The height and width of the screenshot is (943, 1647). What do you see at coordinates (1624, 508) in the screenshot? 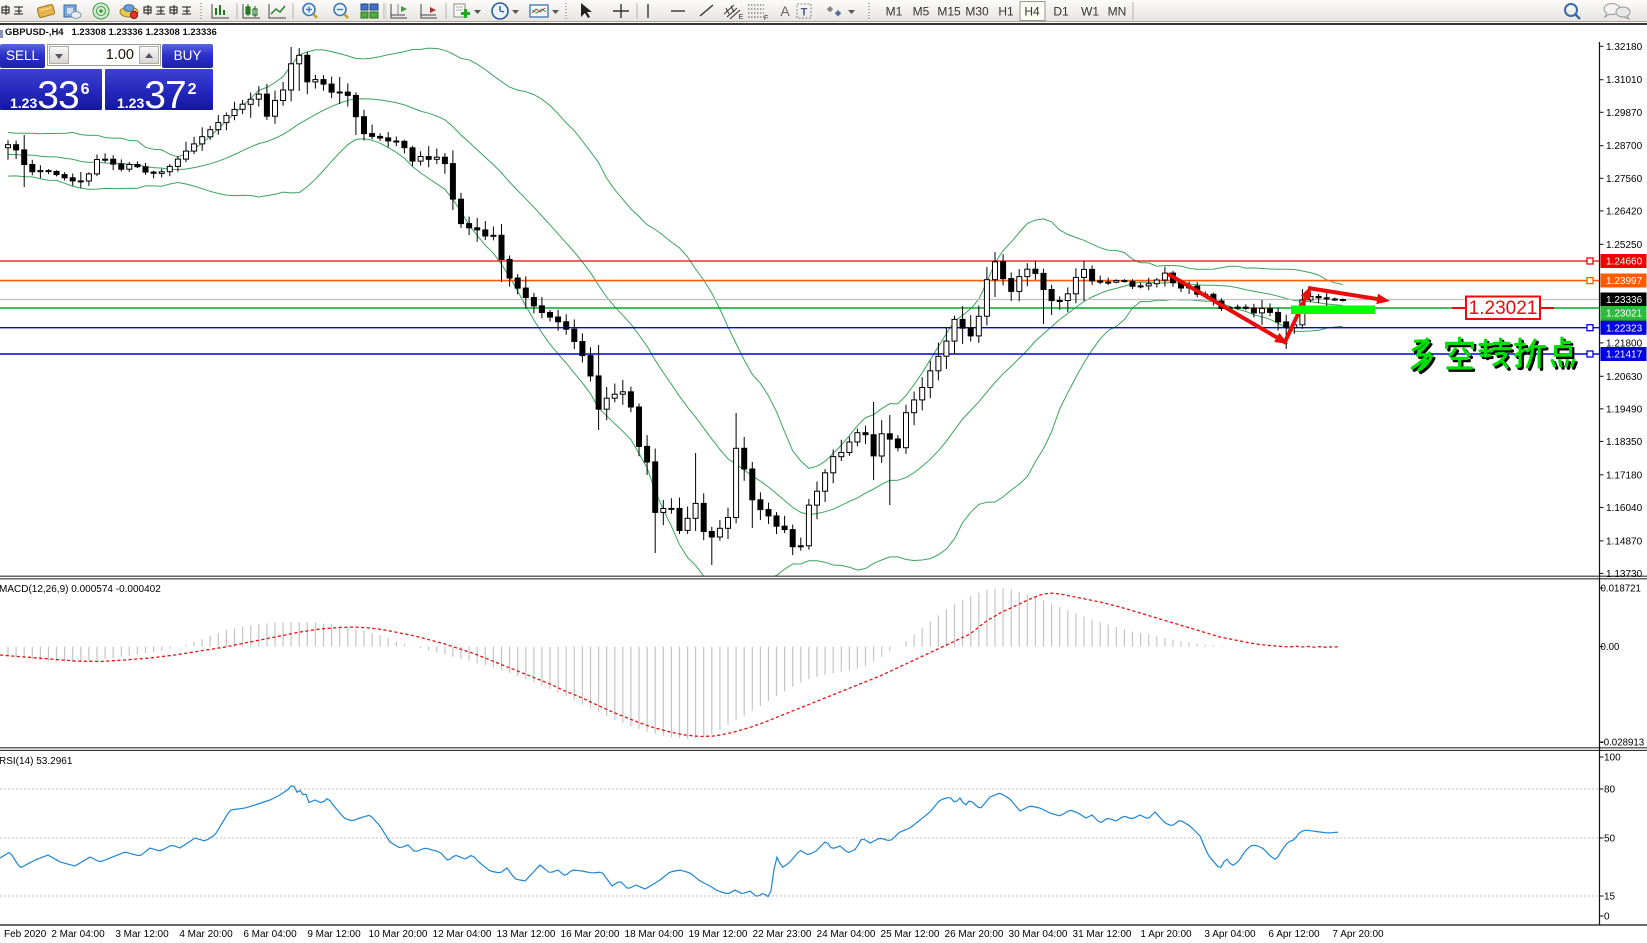
I see `svg-text: 1.16040` at bounding box center [1624, 508].